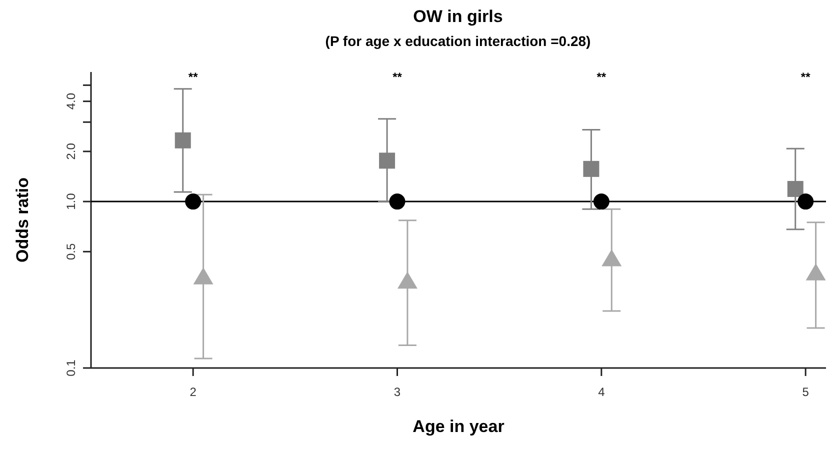 This screenshot has width=836, height=450. Describe the element at coordinates (458, 16) in the screenshot. I see `chart-title: OW in girls` at that location.